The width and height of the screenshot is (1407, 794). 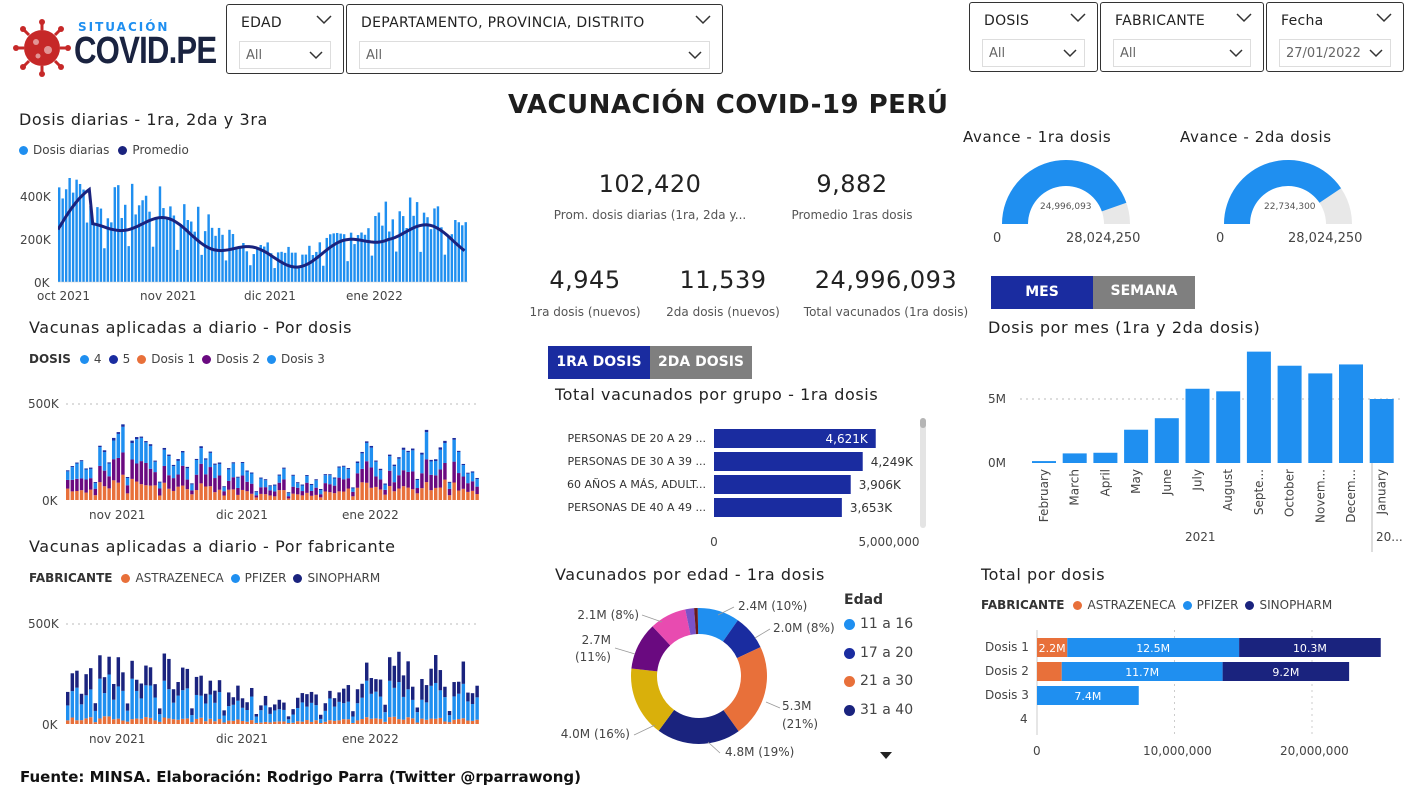 What do you see at coordinates (1124, 327) in the screenshot?
I see `monthly-chart-title: Dosis por mes (1ra y 2da dosis)` at bounding box center [1124, 327].